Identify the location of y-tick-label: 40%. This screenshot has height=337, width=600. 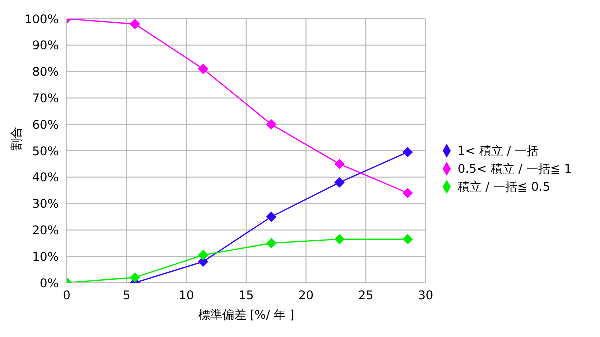
(45, 177).